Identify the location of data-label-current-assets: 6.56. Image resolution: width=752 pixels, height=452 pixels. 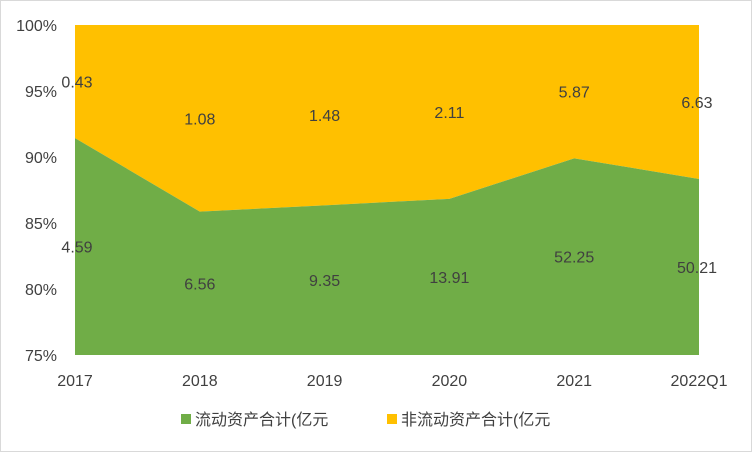
(199, 284).